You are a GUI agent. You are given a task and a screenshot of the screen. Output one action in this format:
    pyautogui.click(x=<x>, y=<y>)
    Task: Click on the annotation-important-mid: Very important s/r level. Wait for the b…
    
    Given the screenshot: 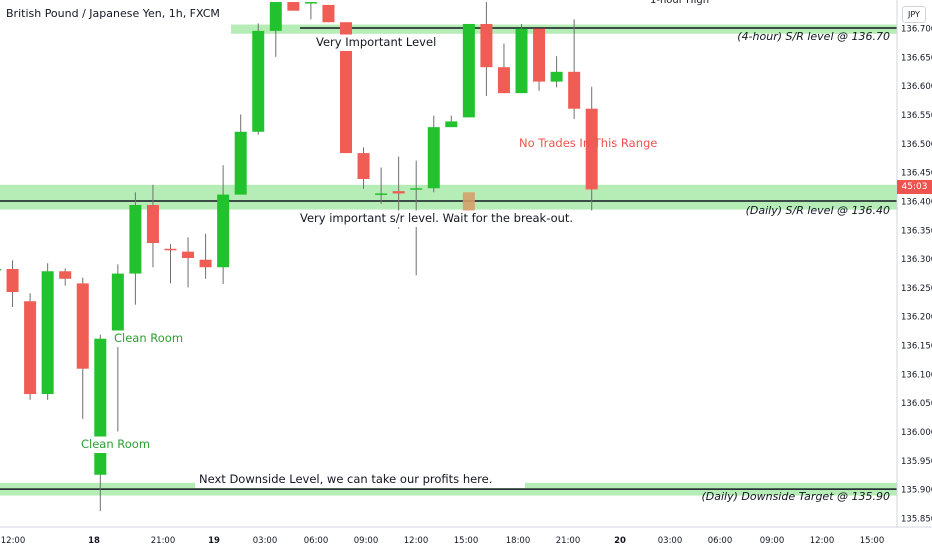 What is the action you would take?
    pyautogui.click(x=436, y=218)
    